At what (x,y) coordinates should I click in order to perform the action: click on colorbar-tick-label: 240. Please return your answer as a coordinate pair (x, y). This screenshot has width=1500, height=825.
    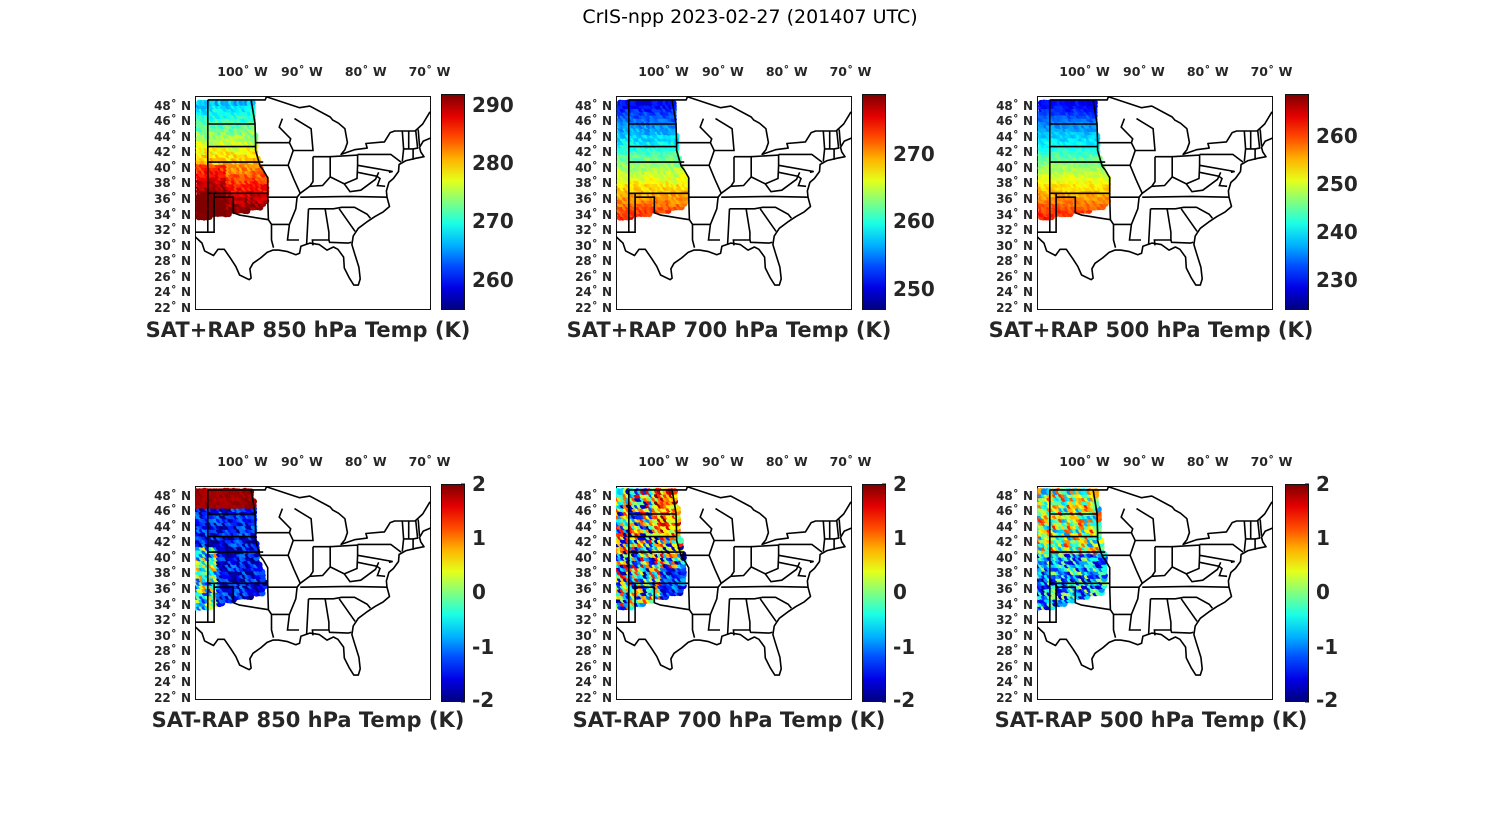
    Looking at the image, I should click on (1337, 232).